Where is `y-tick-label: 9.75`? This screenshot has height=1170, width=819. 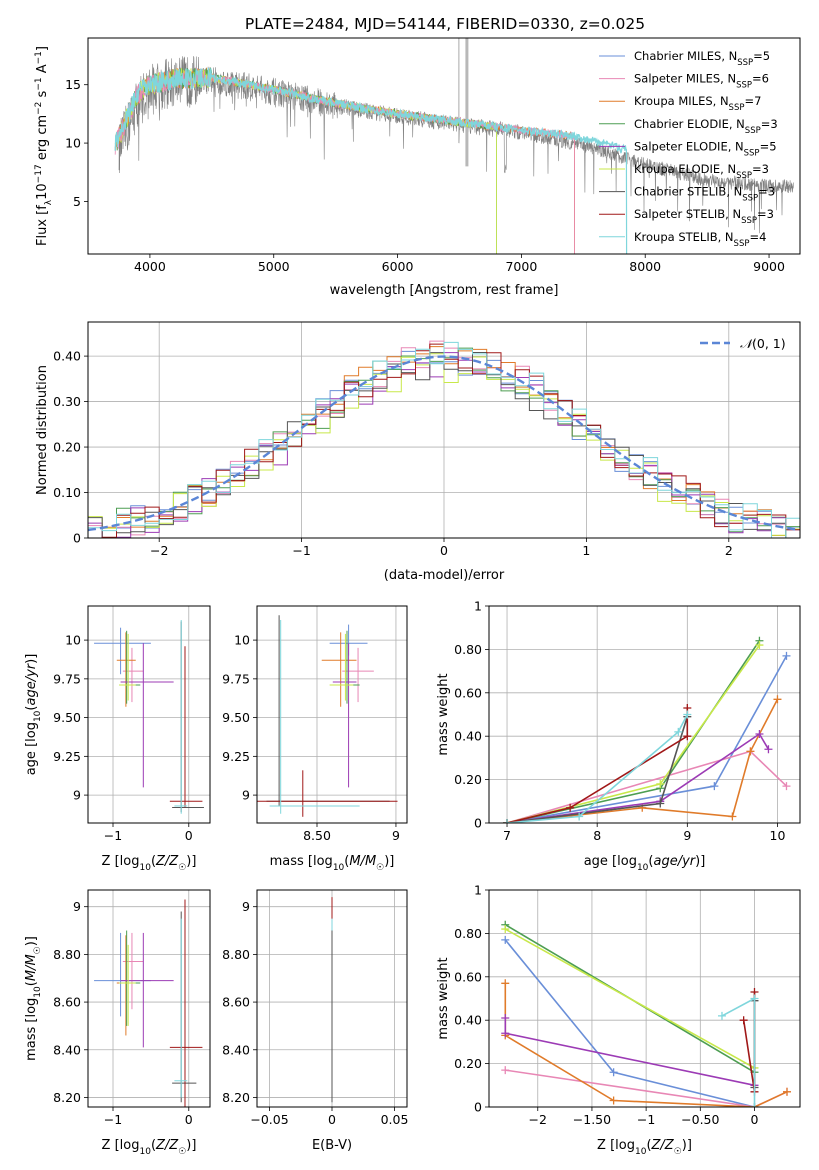
y-tick-label: 9.75 is located at coordinates (67, 678).